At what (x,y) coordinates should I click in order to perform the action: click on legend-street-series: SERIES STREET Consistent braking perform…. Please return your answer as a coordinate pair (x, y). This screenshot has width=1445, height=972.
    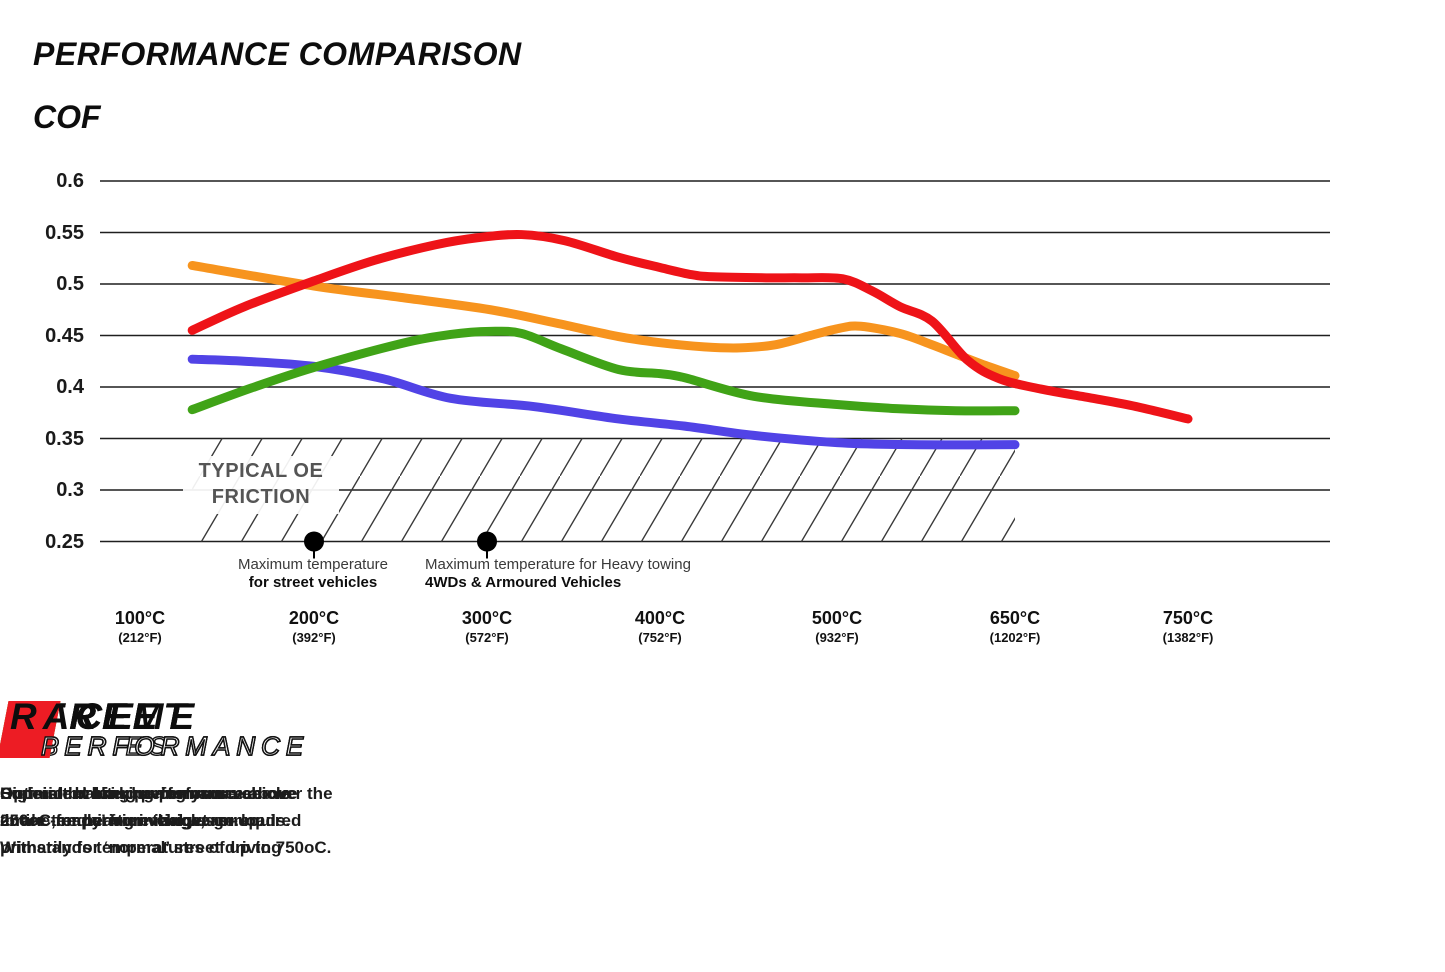
    Looking at the image, I should click on (170, 778).